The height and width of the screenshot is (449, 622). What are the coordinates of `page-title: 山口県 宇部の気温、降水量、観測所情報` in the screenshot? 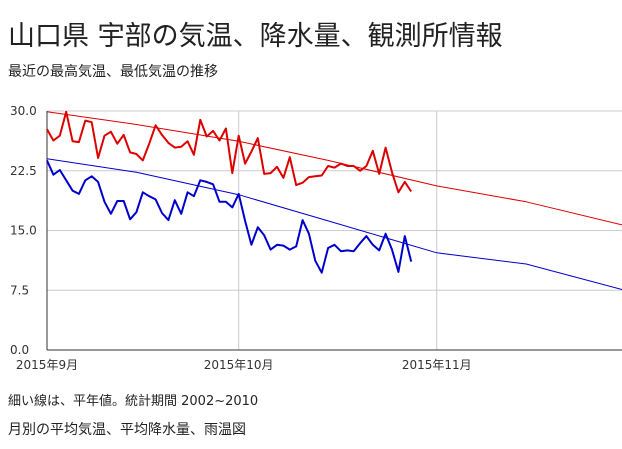 It's located at (255, 36).